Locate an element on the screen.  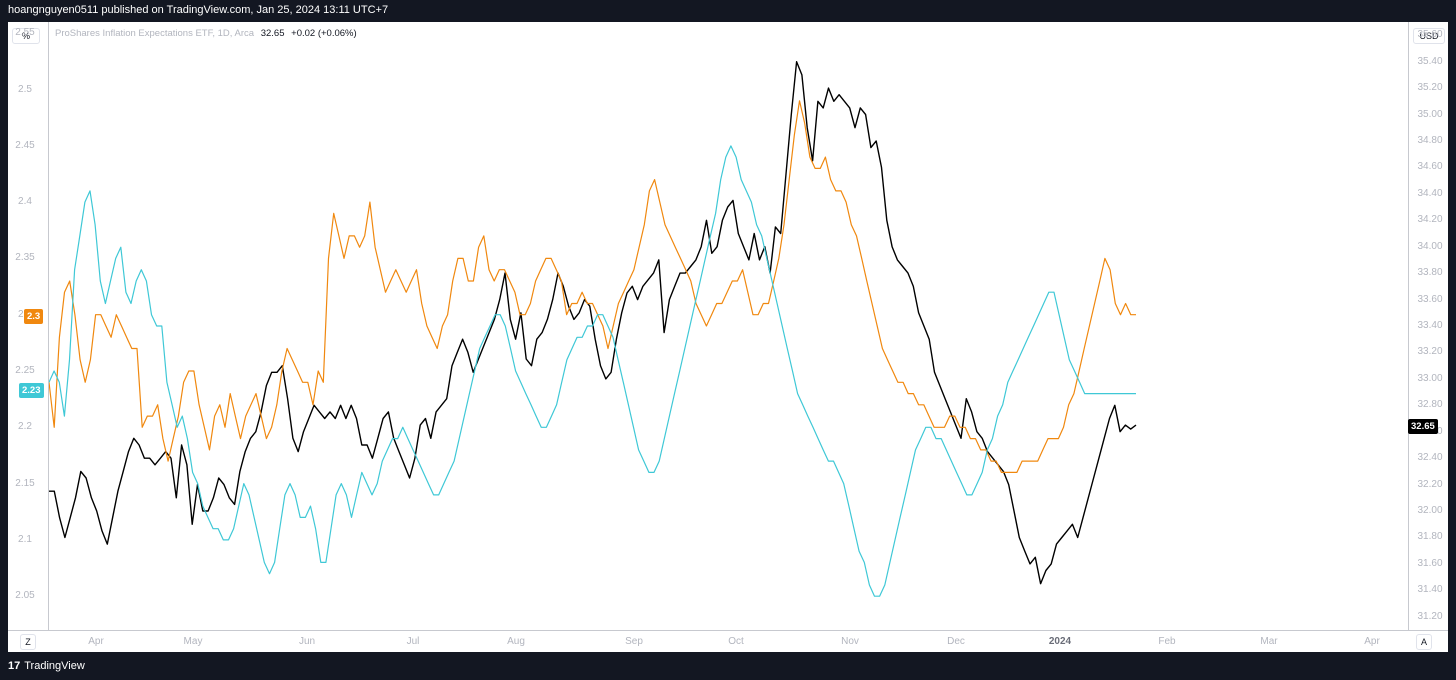
currency-button: USD is located at coordinates (1429, 36).